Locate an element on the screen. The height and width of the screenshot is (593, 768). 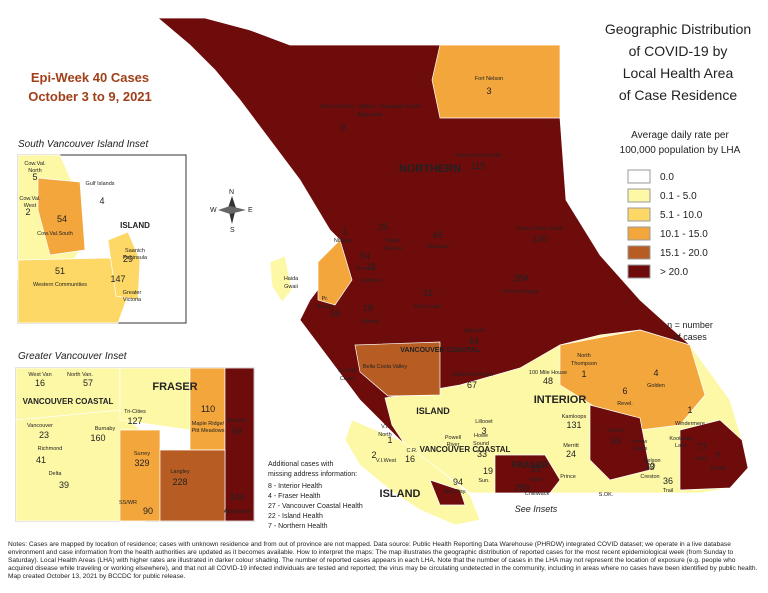
lha-name: Vernon is located at coordinates (615, 431).